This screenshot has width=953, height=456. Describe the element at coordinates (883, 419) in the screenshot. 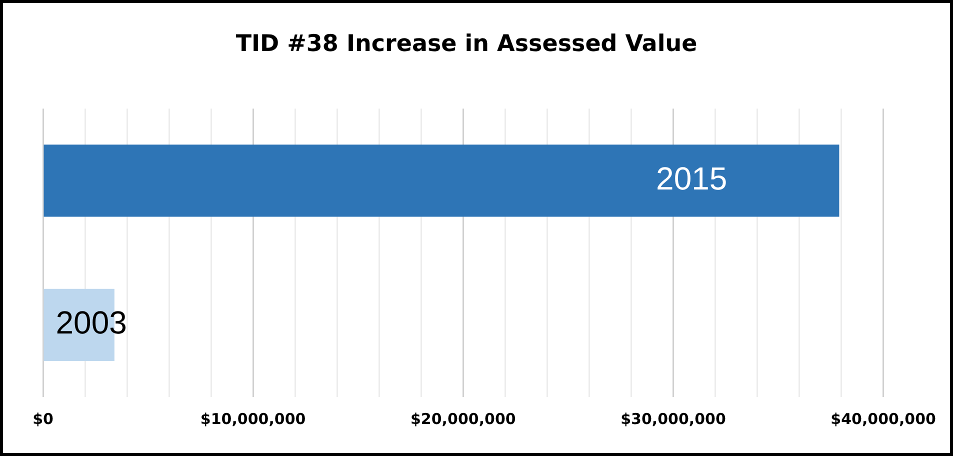

I see `x-tick-label: $40,000,000` at that location.